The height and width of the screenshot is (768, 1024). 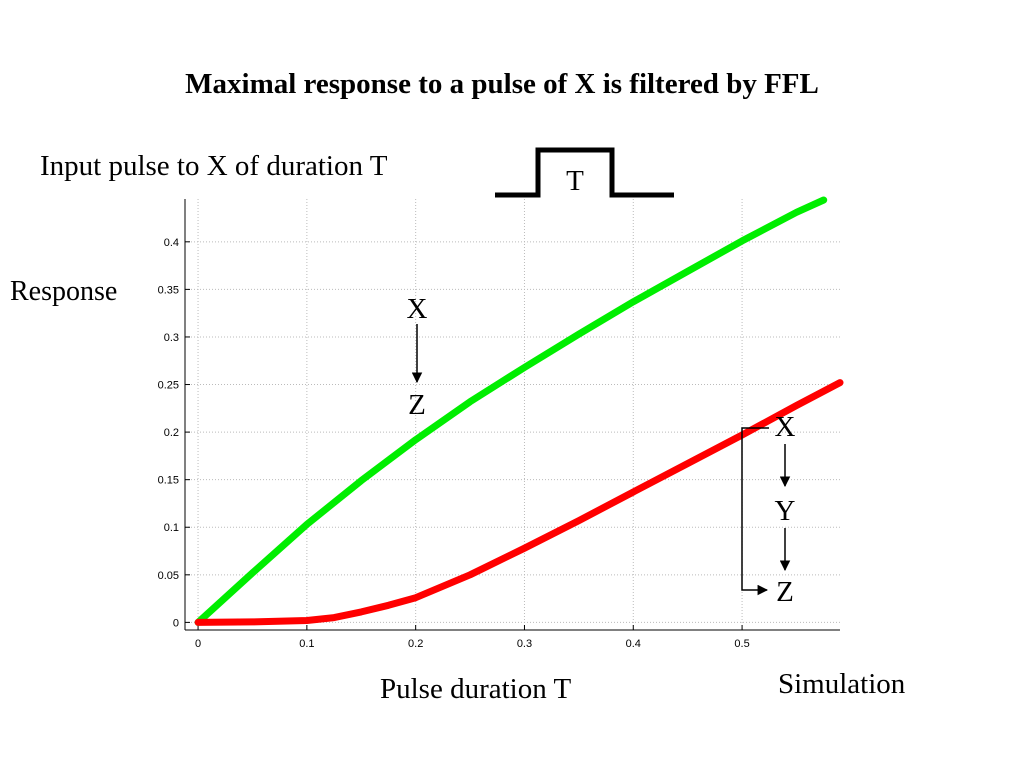 What do you see at coordinates (176, 623) in the screenshot?
I see `y-tick-label: 0` at bounding box center [176, 623].